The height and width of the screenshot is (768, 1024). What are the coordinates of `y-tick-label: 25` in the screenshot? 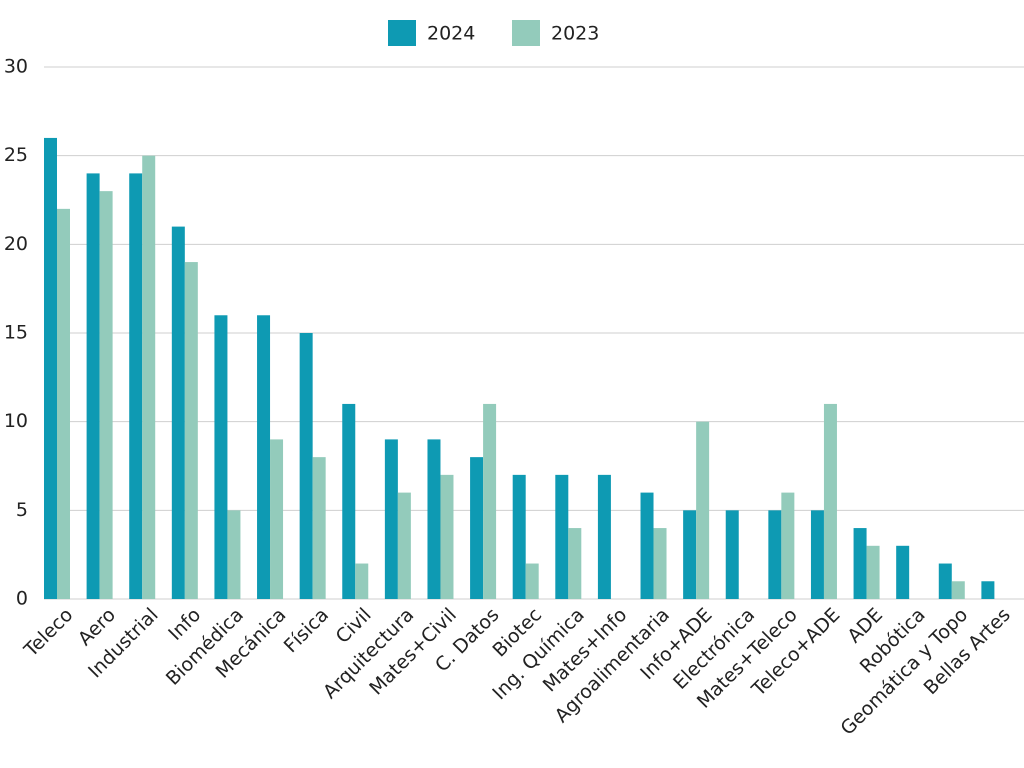 It's located at (16, 155).